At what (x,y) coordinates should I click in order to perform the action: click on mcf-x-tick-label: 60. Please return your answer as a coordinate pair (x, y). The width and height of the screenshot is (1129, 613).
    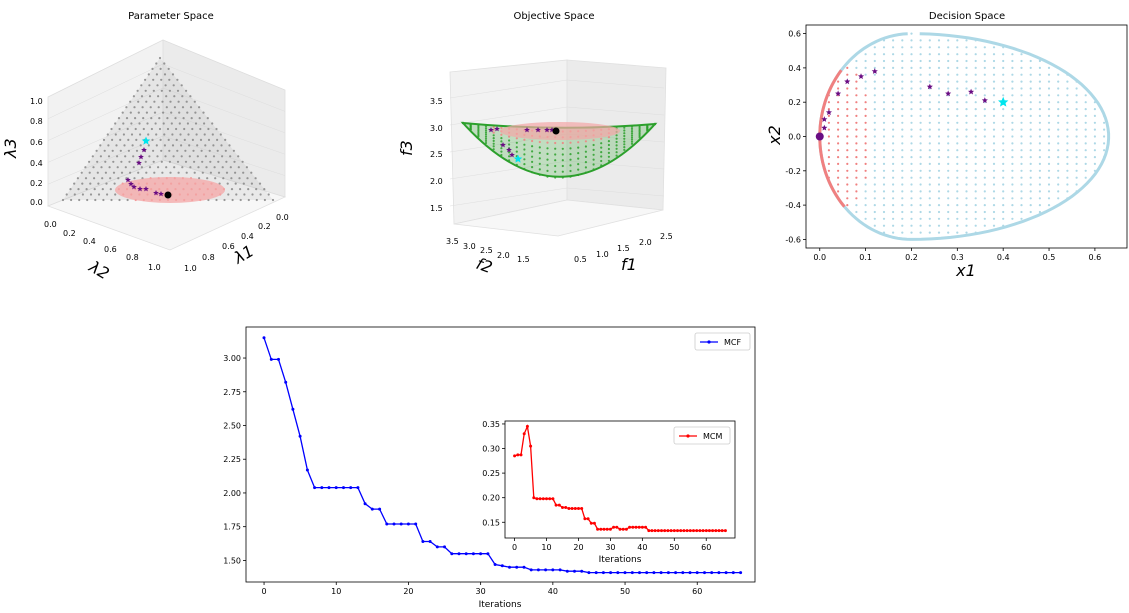
    Looking at the image, I should click on (697, 591).